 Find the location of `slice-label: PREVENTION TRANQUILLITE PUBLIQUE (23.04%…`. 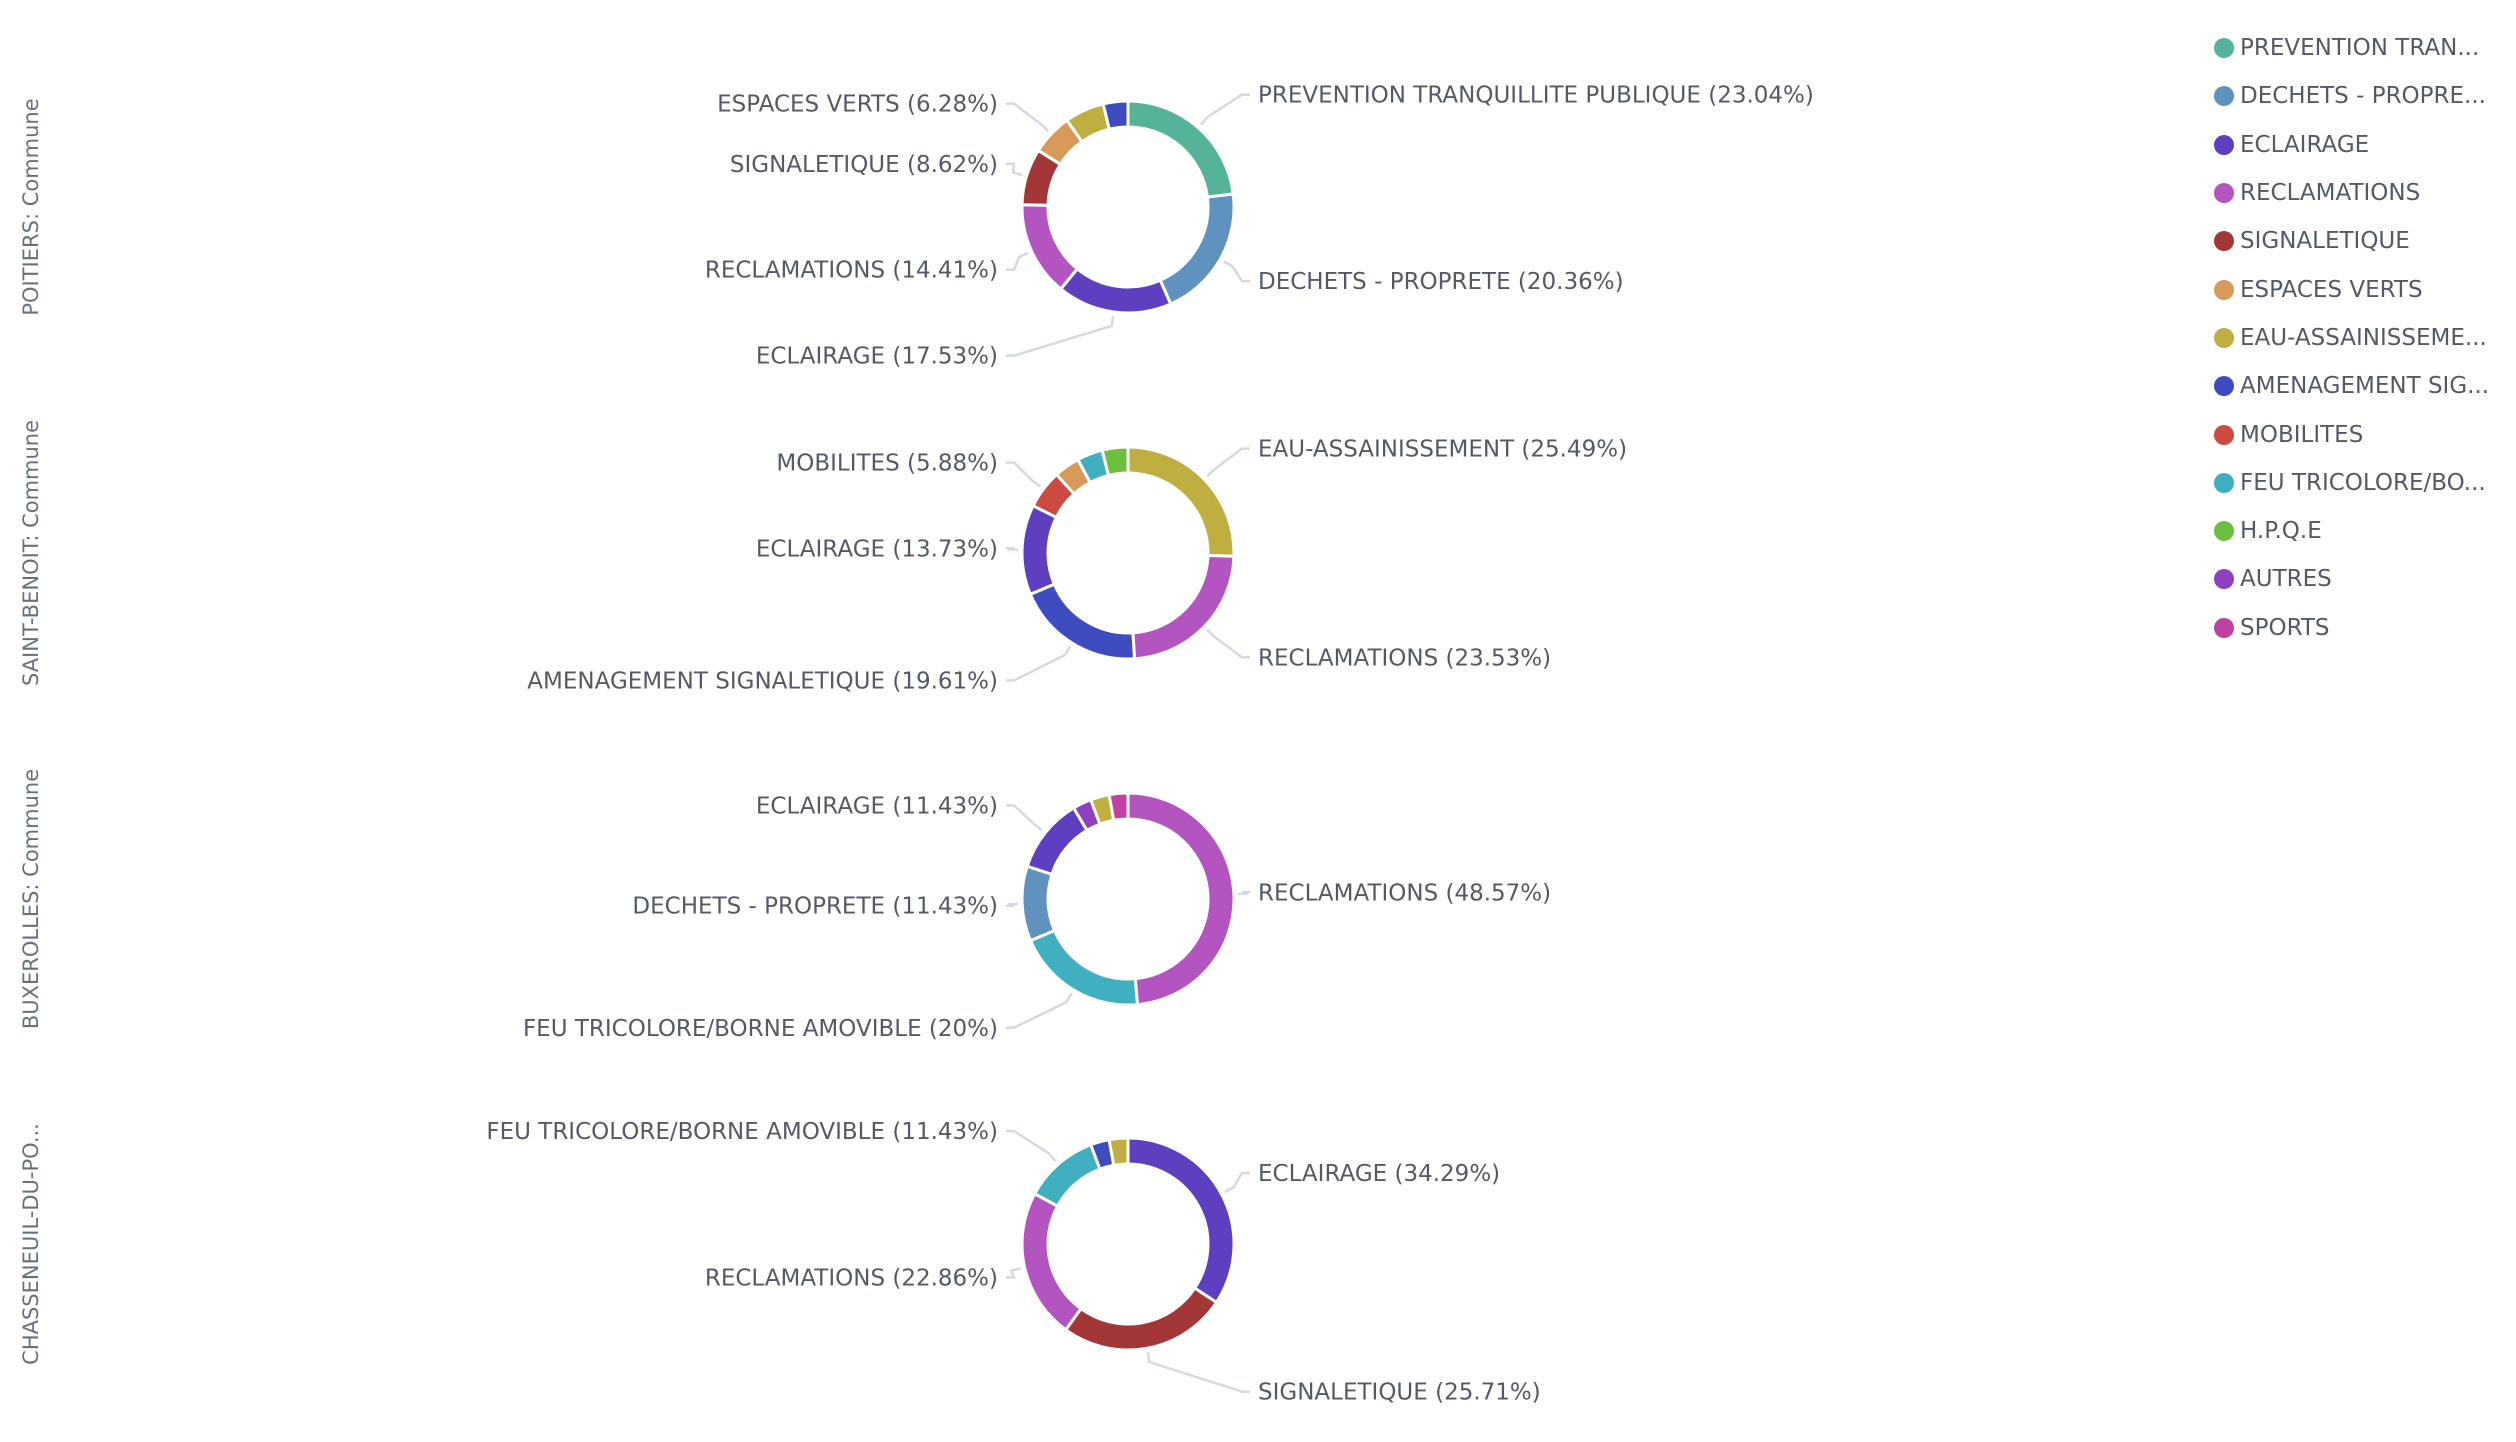

slice-label: PREVENTION TRANQUILLITE PUBLIQUE (23.04%… is located at coordinates (1536, 96).